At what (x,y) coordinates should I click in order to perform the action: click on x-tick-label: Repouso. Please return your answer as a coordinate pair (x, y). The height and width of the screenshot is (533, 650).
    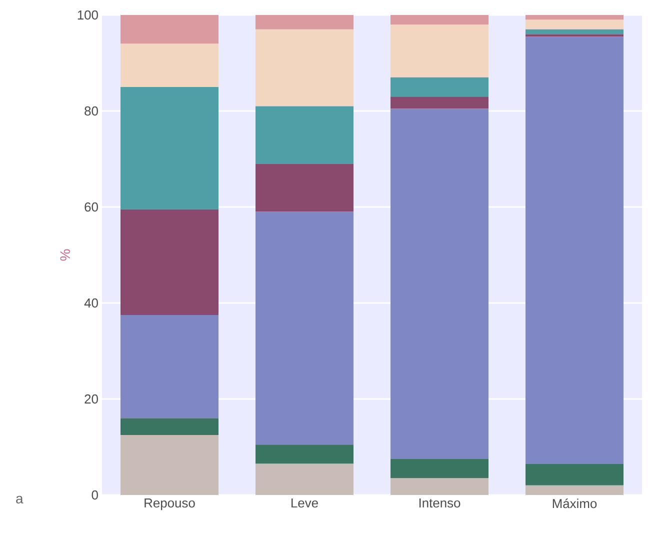
    Looking at the image, I should click on (169, 504).